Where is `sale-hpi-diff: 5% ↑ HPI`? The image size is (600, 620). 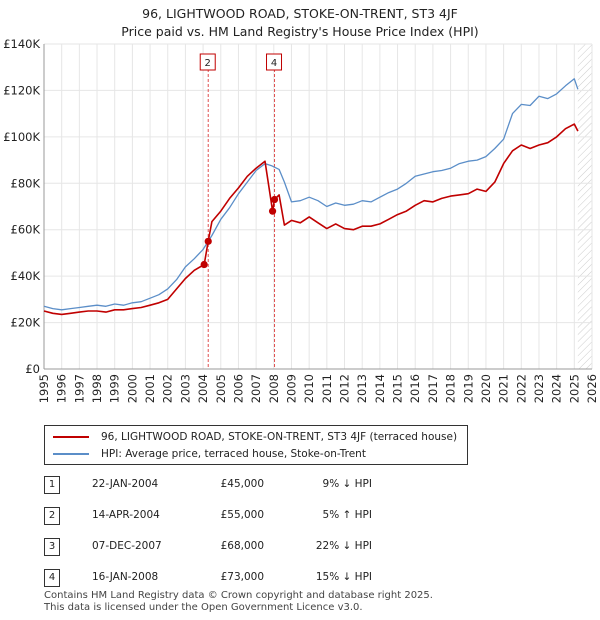 sale-hpi-diff: 5% ↑ HPI is located at coordinates (347, 515).